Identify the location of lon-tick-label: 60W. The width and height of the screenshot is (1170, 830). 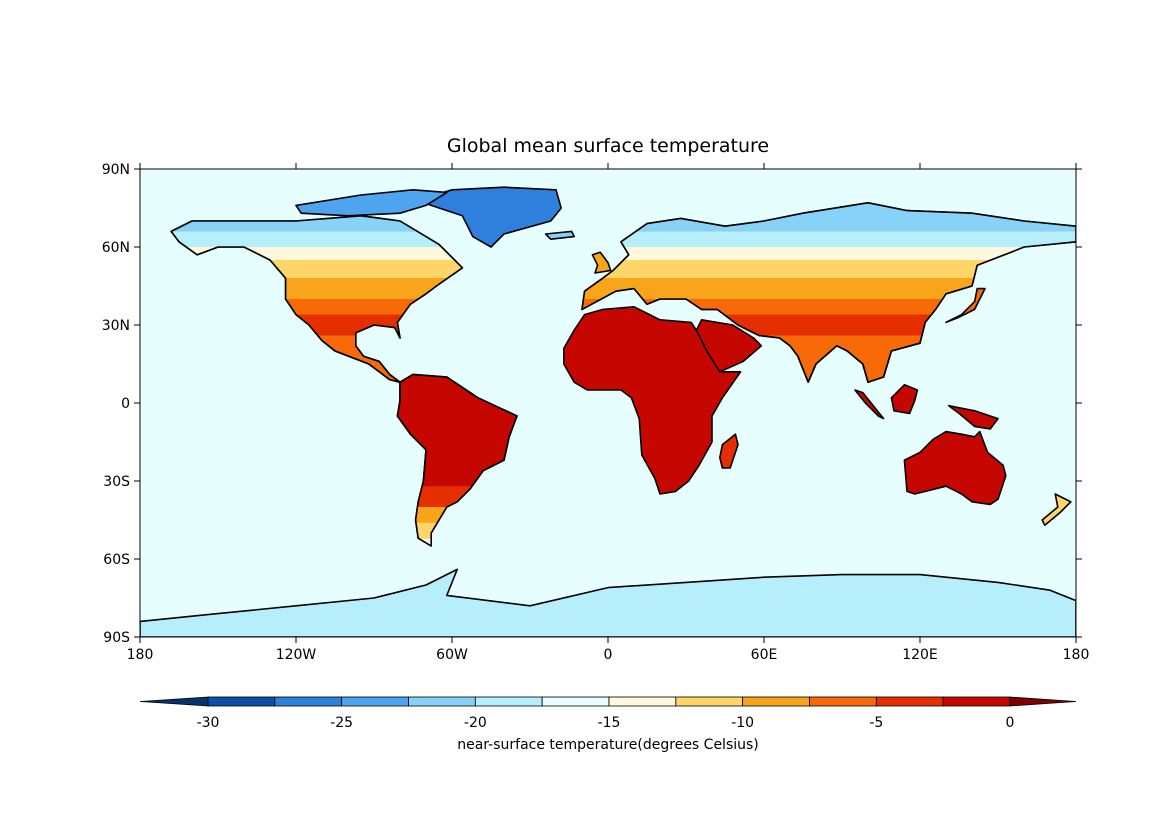
(452, 655).